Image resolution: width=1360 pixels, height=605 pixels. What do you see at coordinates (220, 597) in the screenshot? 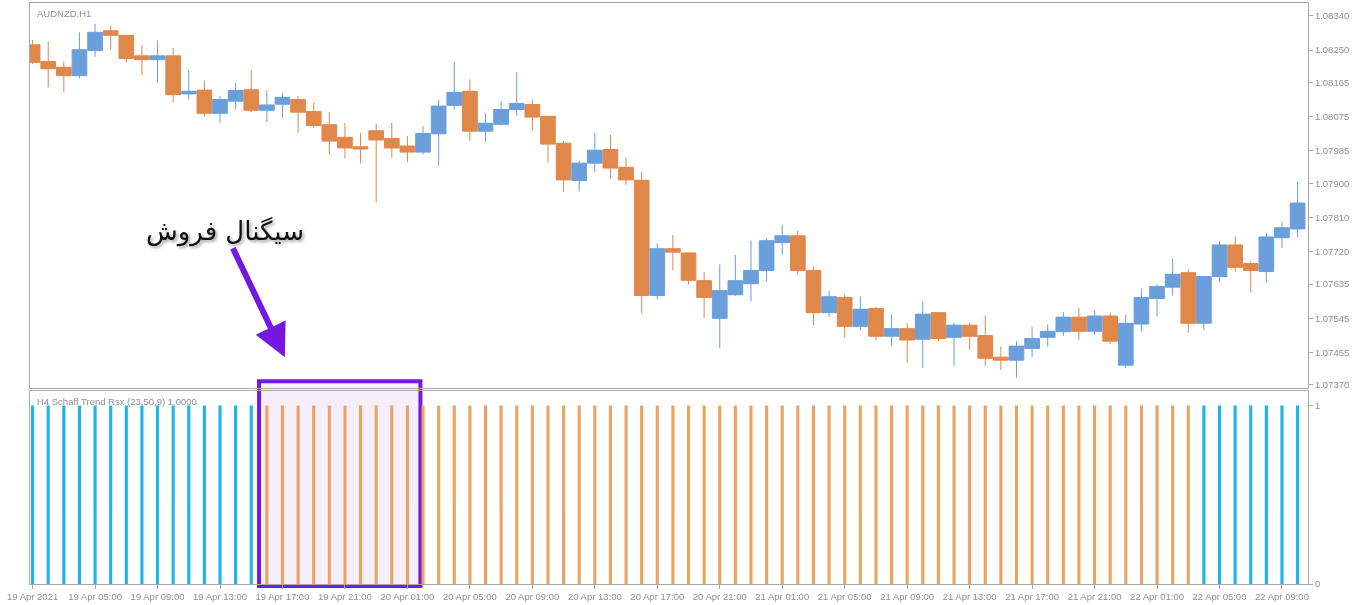
I see `x-tick-label: 19 Apr 13:00` at bounding box center [220, 597].